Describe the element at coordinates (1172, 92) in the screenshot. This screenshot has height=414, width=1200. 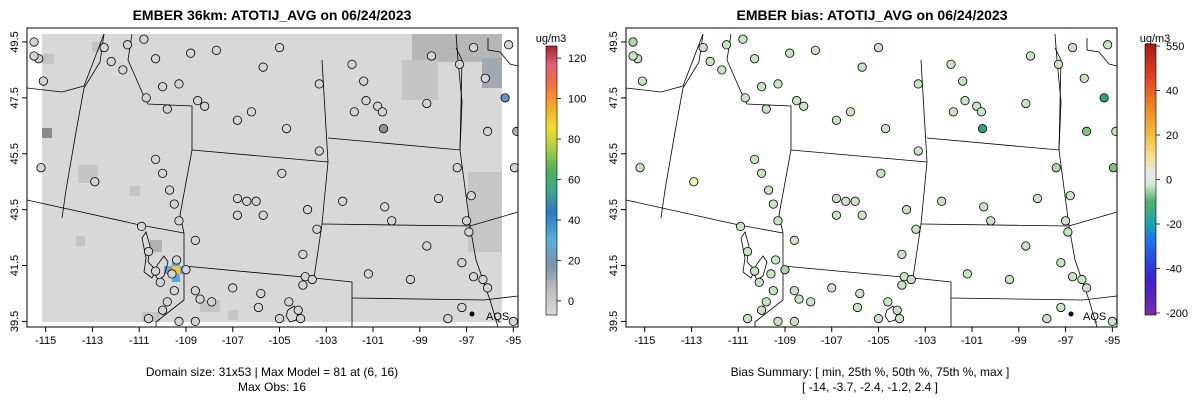
I see `colorbar-tick-label: 40` at that location.